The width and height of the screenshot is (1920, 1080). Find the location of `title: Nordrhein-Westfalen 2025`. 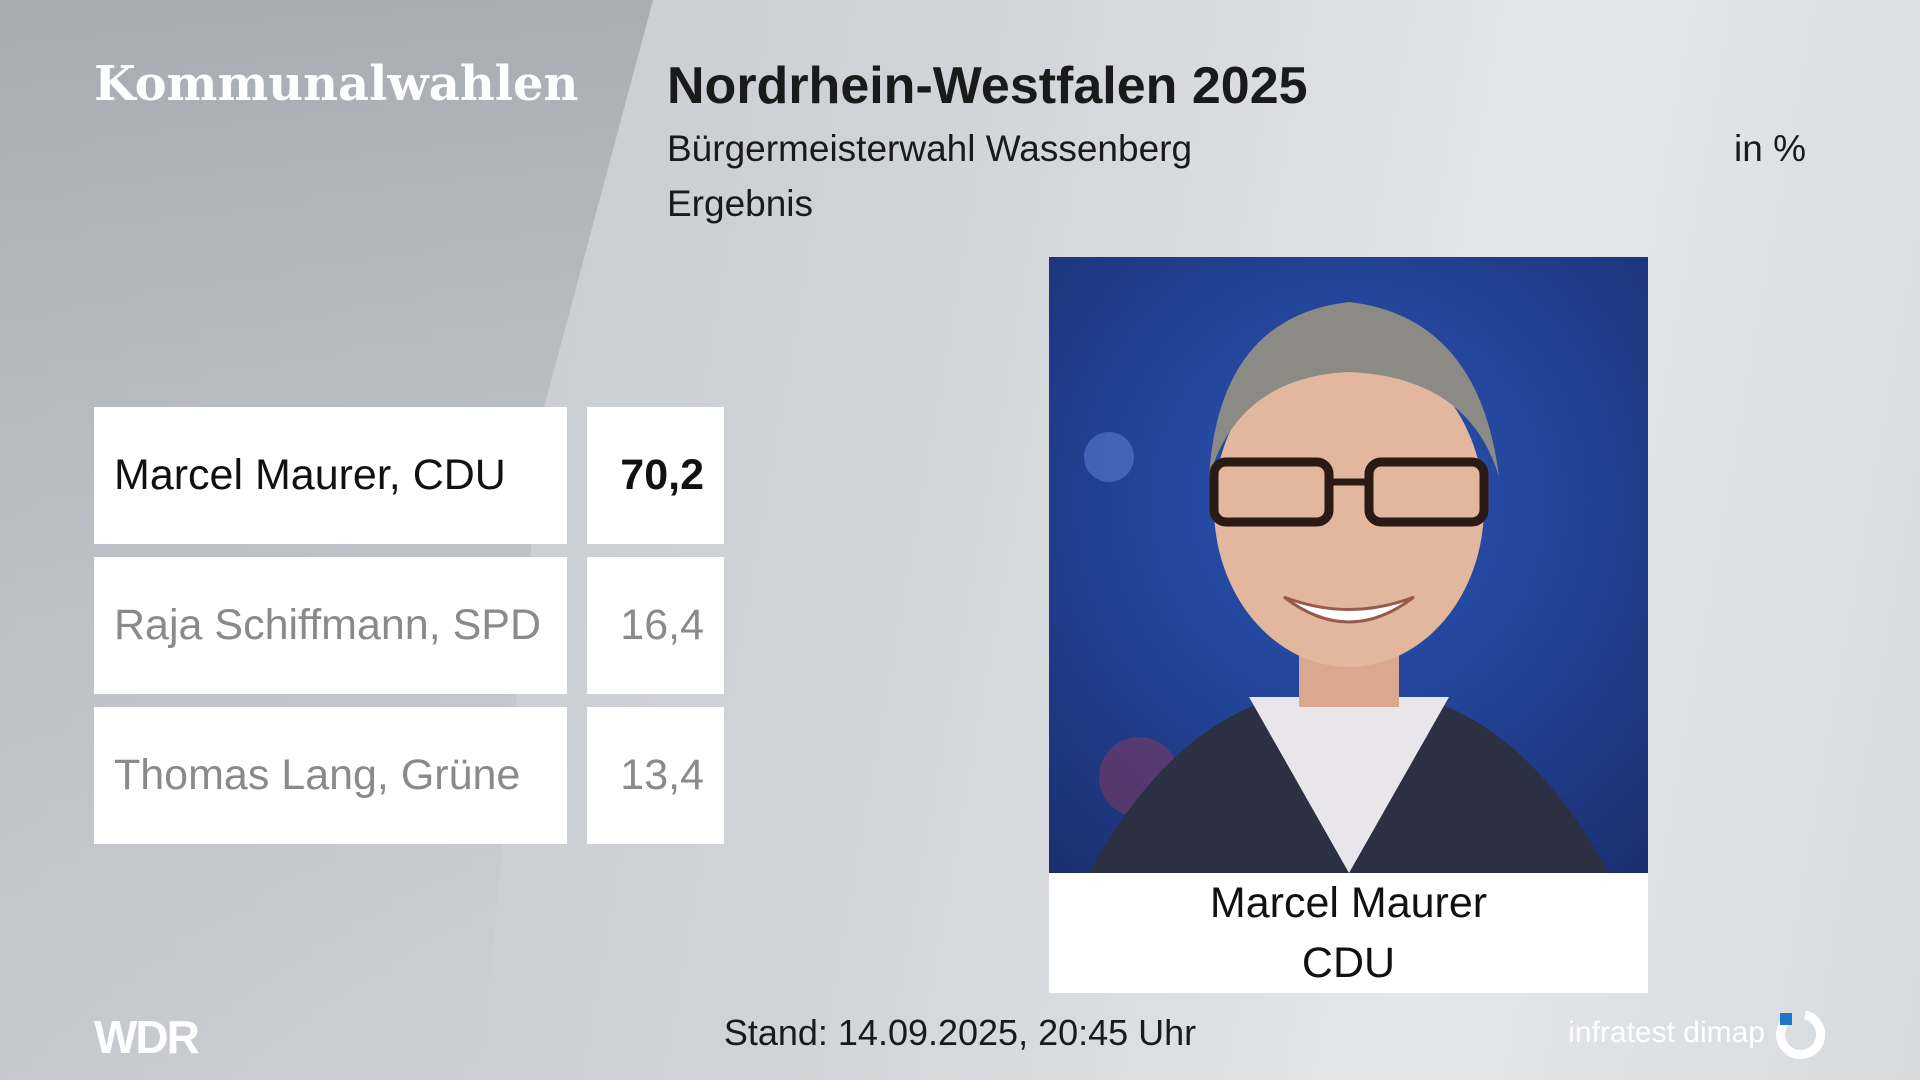

title: Nordrhein-Westfalen 2025 is located at coordinates (987, 86).